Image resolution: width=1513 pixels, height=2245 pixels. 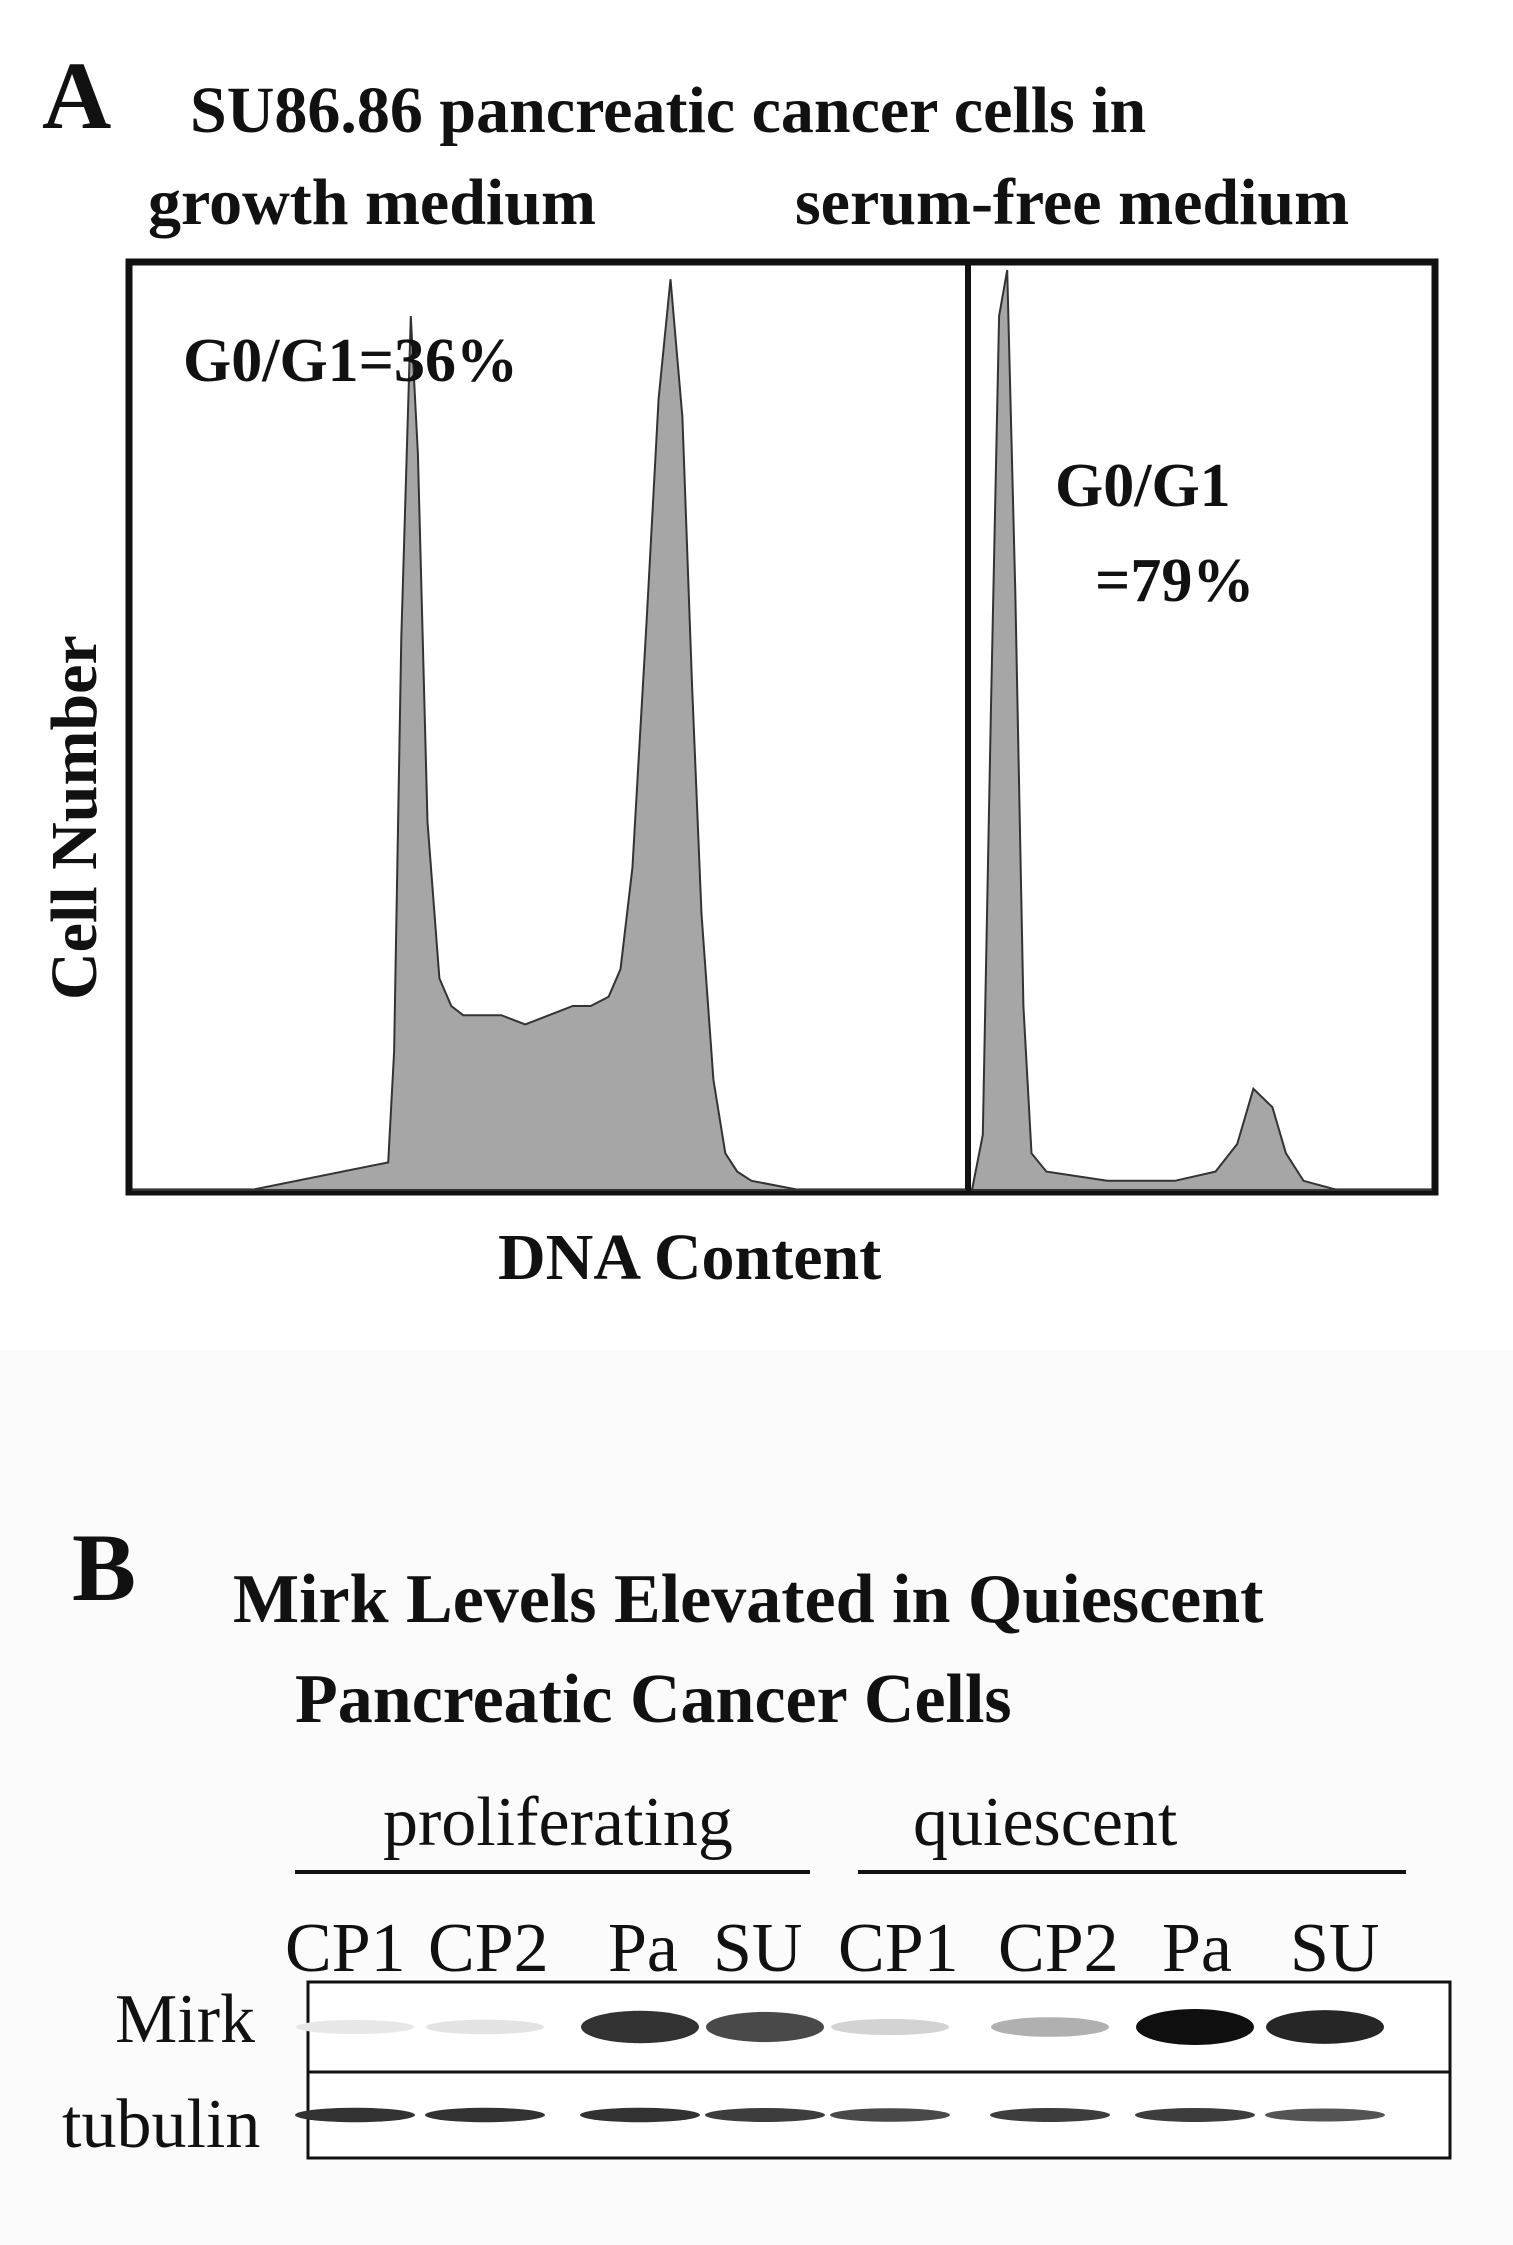 What do you see at coordinates (552, 1872) in the screenshot?
I see `proliferating-underline` at bounding box center [552, 1872].